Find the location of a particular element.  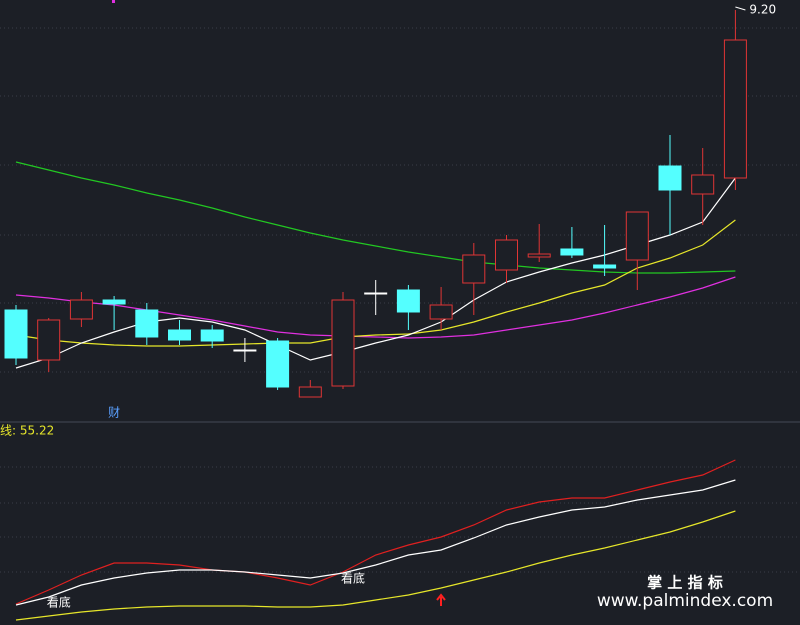

high-label: 9.20 is located at coordinates (762, 10).